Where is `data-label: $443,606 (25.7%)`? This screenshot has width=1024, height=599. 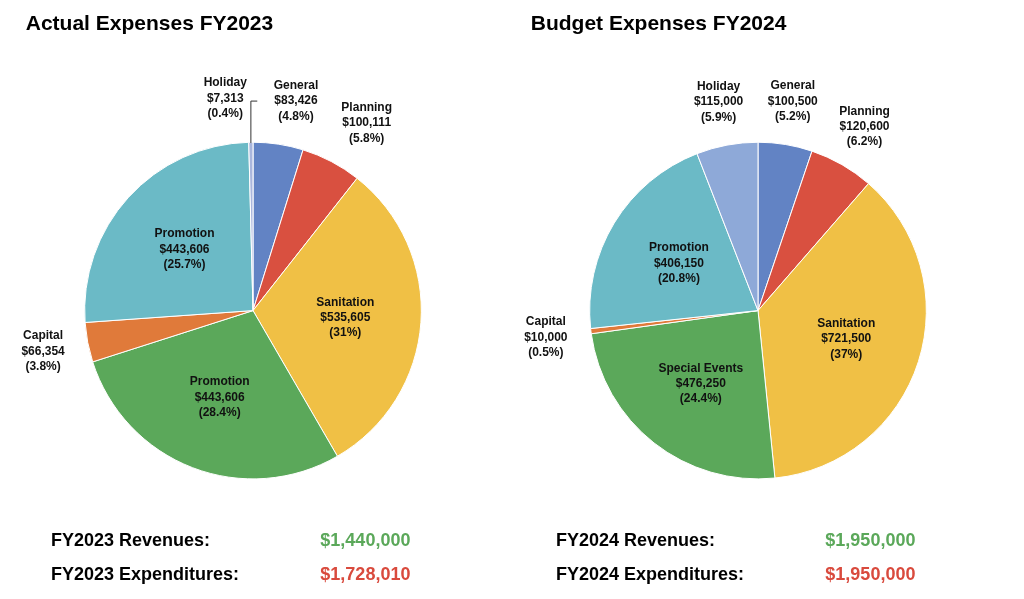 data-label: $443,606 (25.7%) is located at coordinates (184, 256).